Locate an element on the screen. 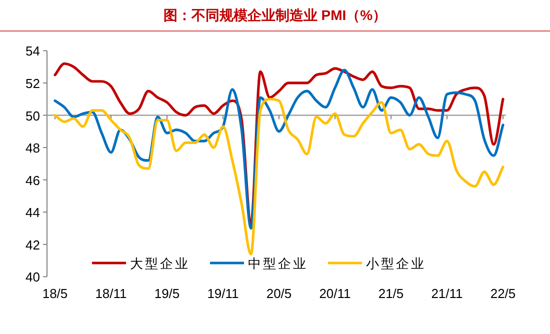 Image resolution: width=550 pixels, height=334 pixels. y-tick-label: 46 is located at coordinates (33, 180).